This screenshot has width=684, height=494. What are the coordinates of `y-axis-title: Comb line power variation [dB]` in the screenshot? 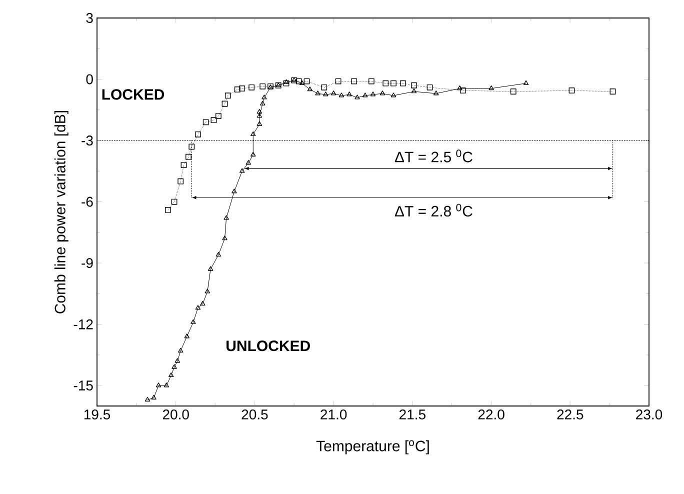 It's located at (61, 212).